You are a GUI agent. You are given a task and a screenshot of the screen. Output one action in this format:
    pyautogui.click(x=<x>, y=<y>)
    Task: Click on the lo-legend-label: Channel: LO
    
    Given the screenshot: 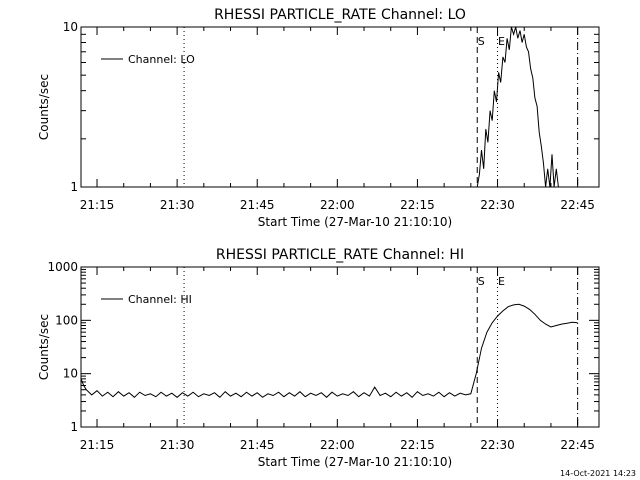 What is the action you would take?
    pyautogui.click(x=161, y=59)
    